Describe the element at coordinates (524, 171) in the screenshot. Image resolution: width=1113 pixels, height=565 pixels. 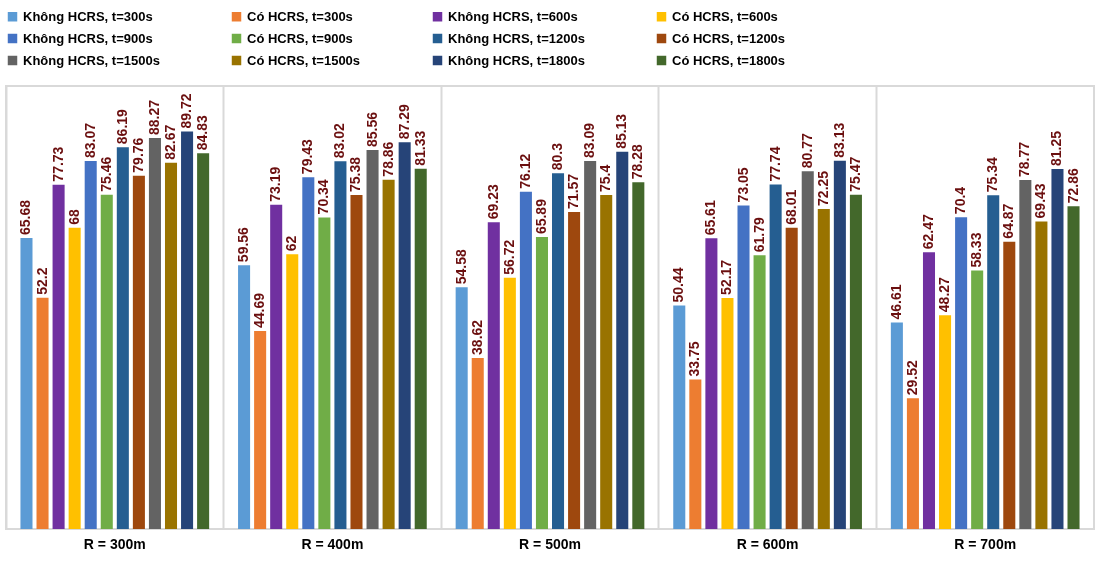
I see `data-label: 76.12` at that location.